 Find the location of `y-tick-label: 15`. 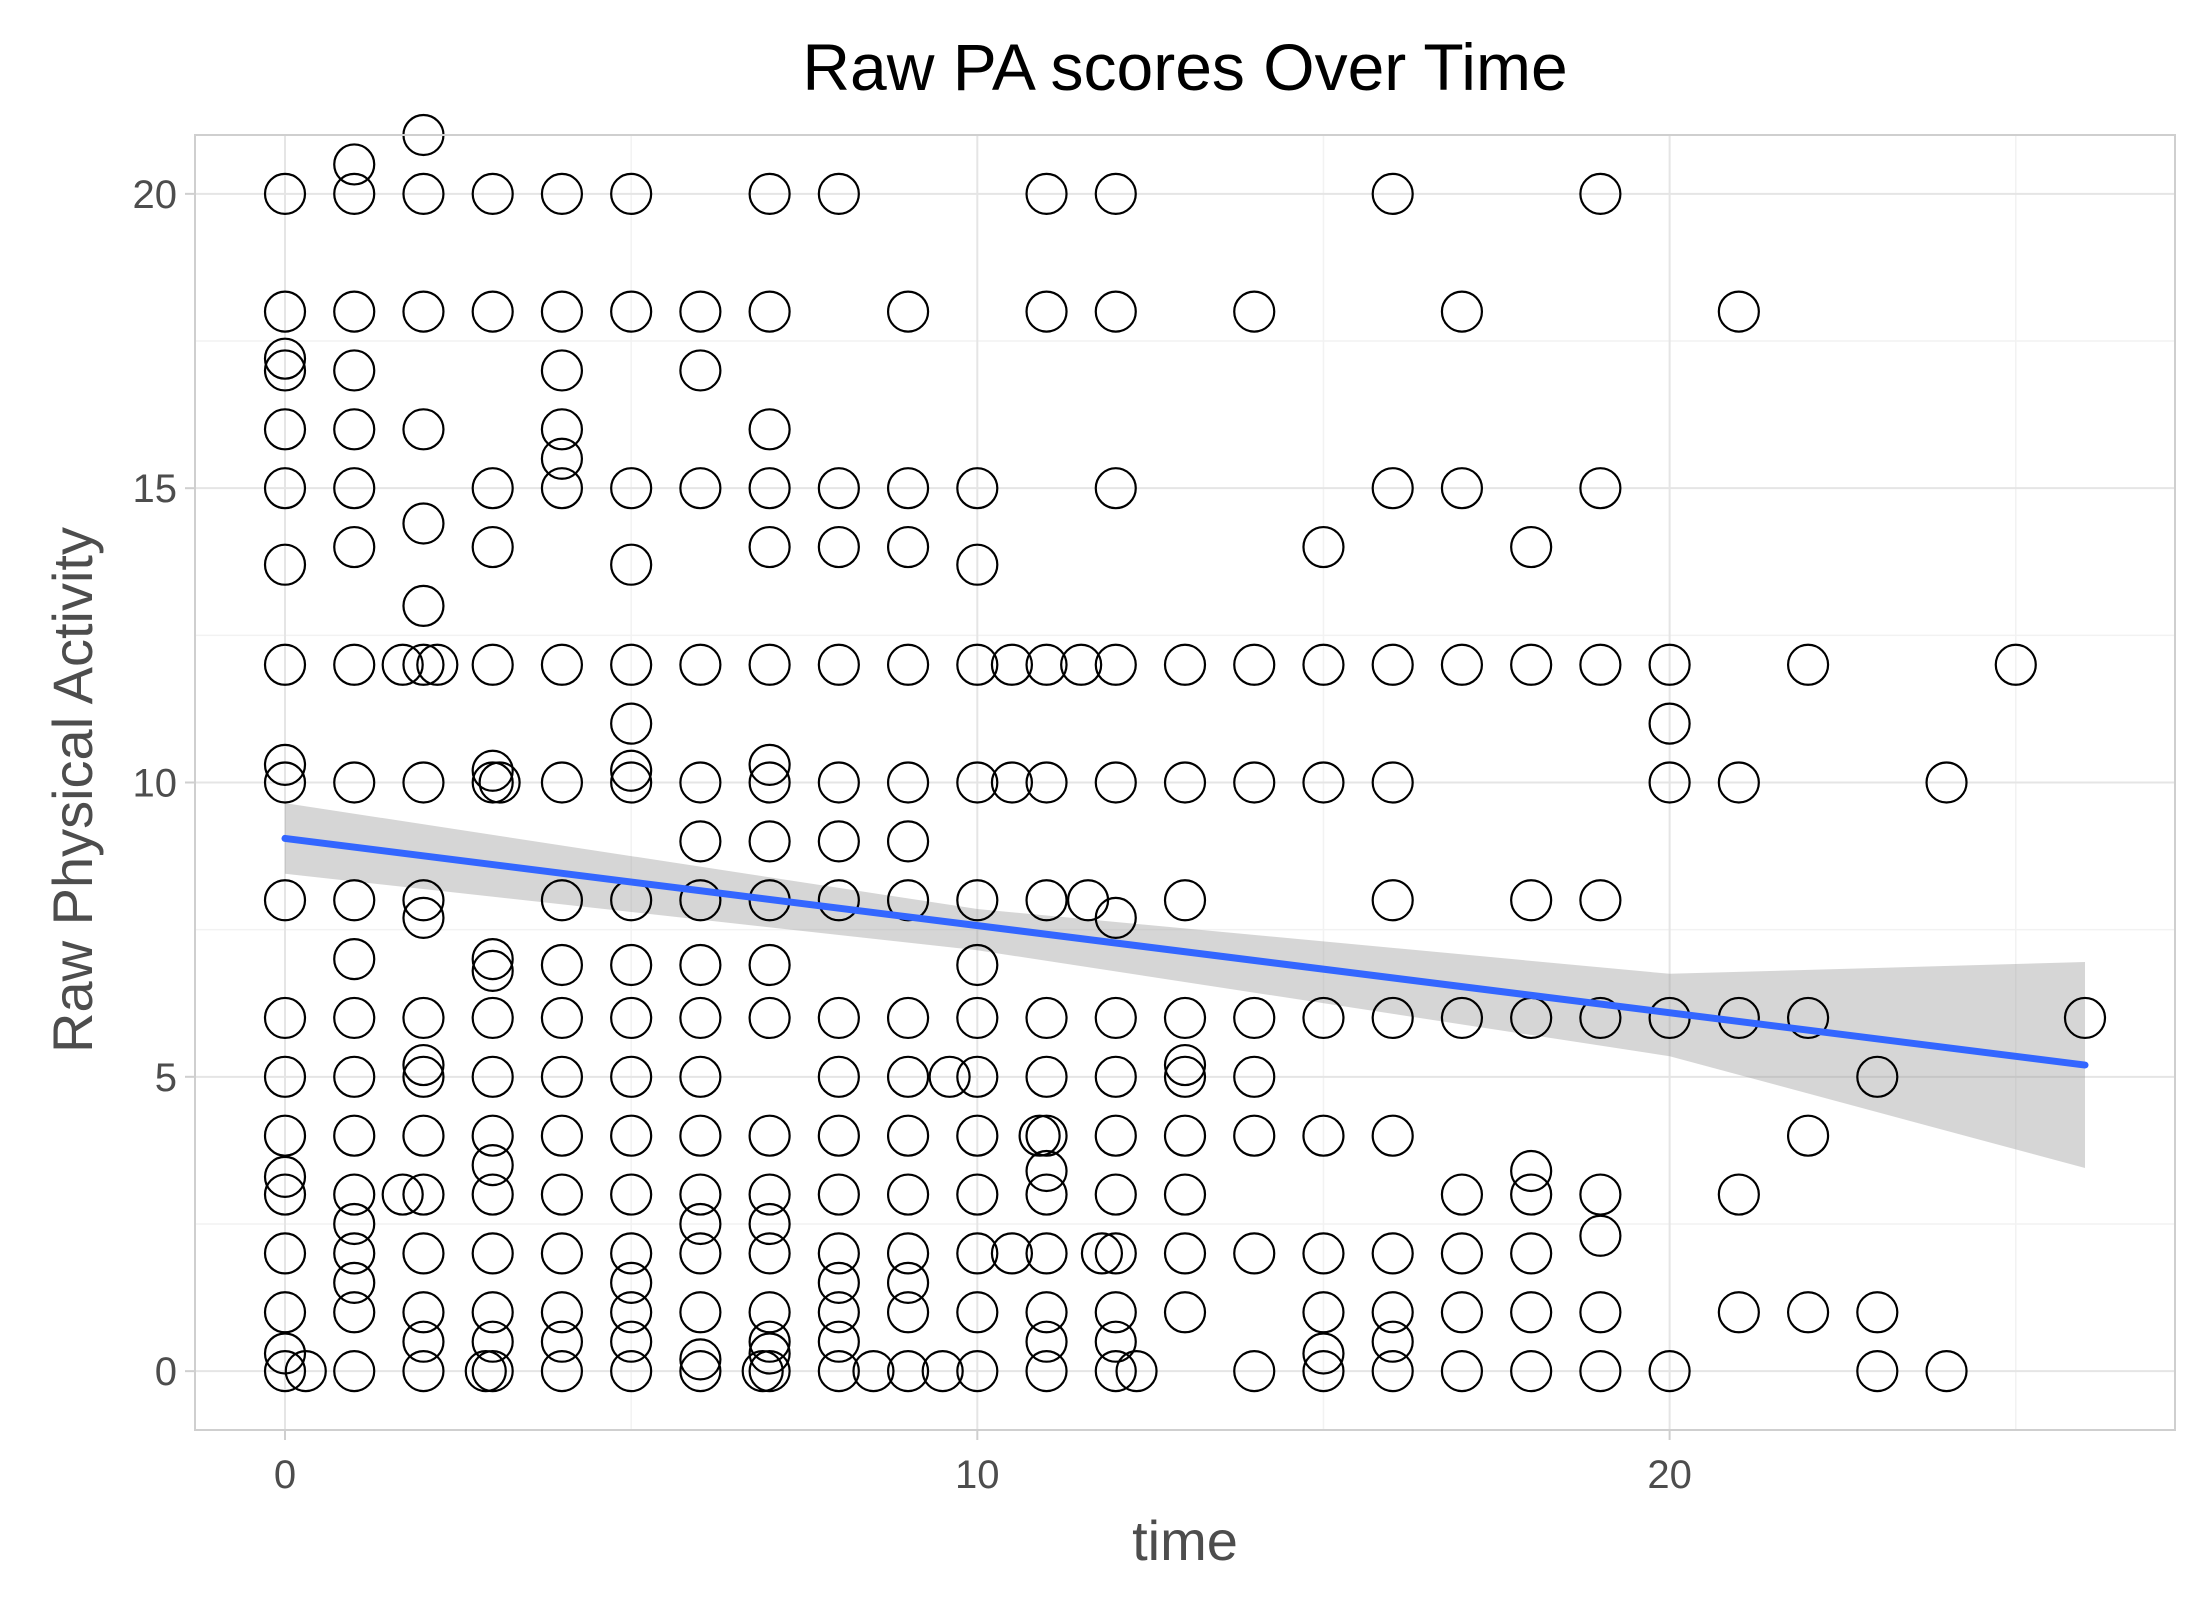

y-tick-label: 15 is located at coordinates (155, 489).